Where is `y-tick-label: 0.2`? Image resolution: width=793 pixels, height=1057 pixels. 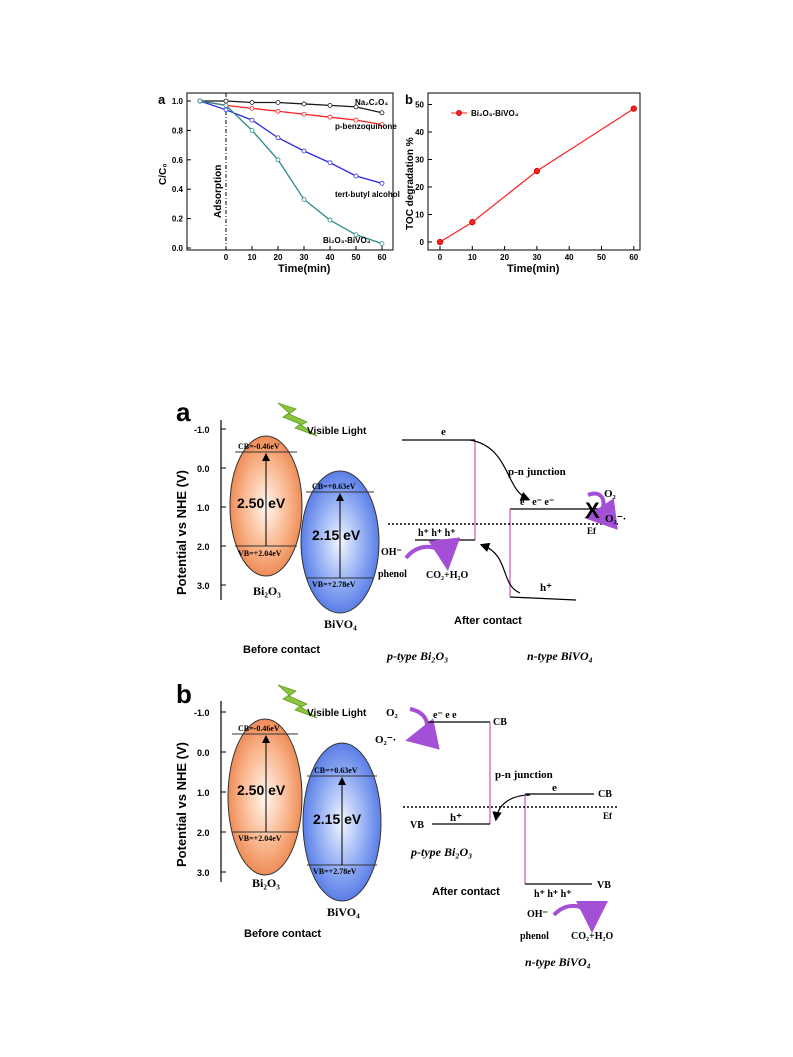
y-tick-label: 0.2 is located at coordinates (178, 219).